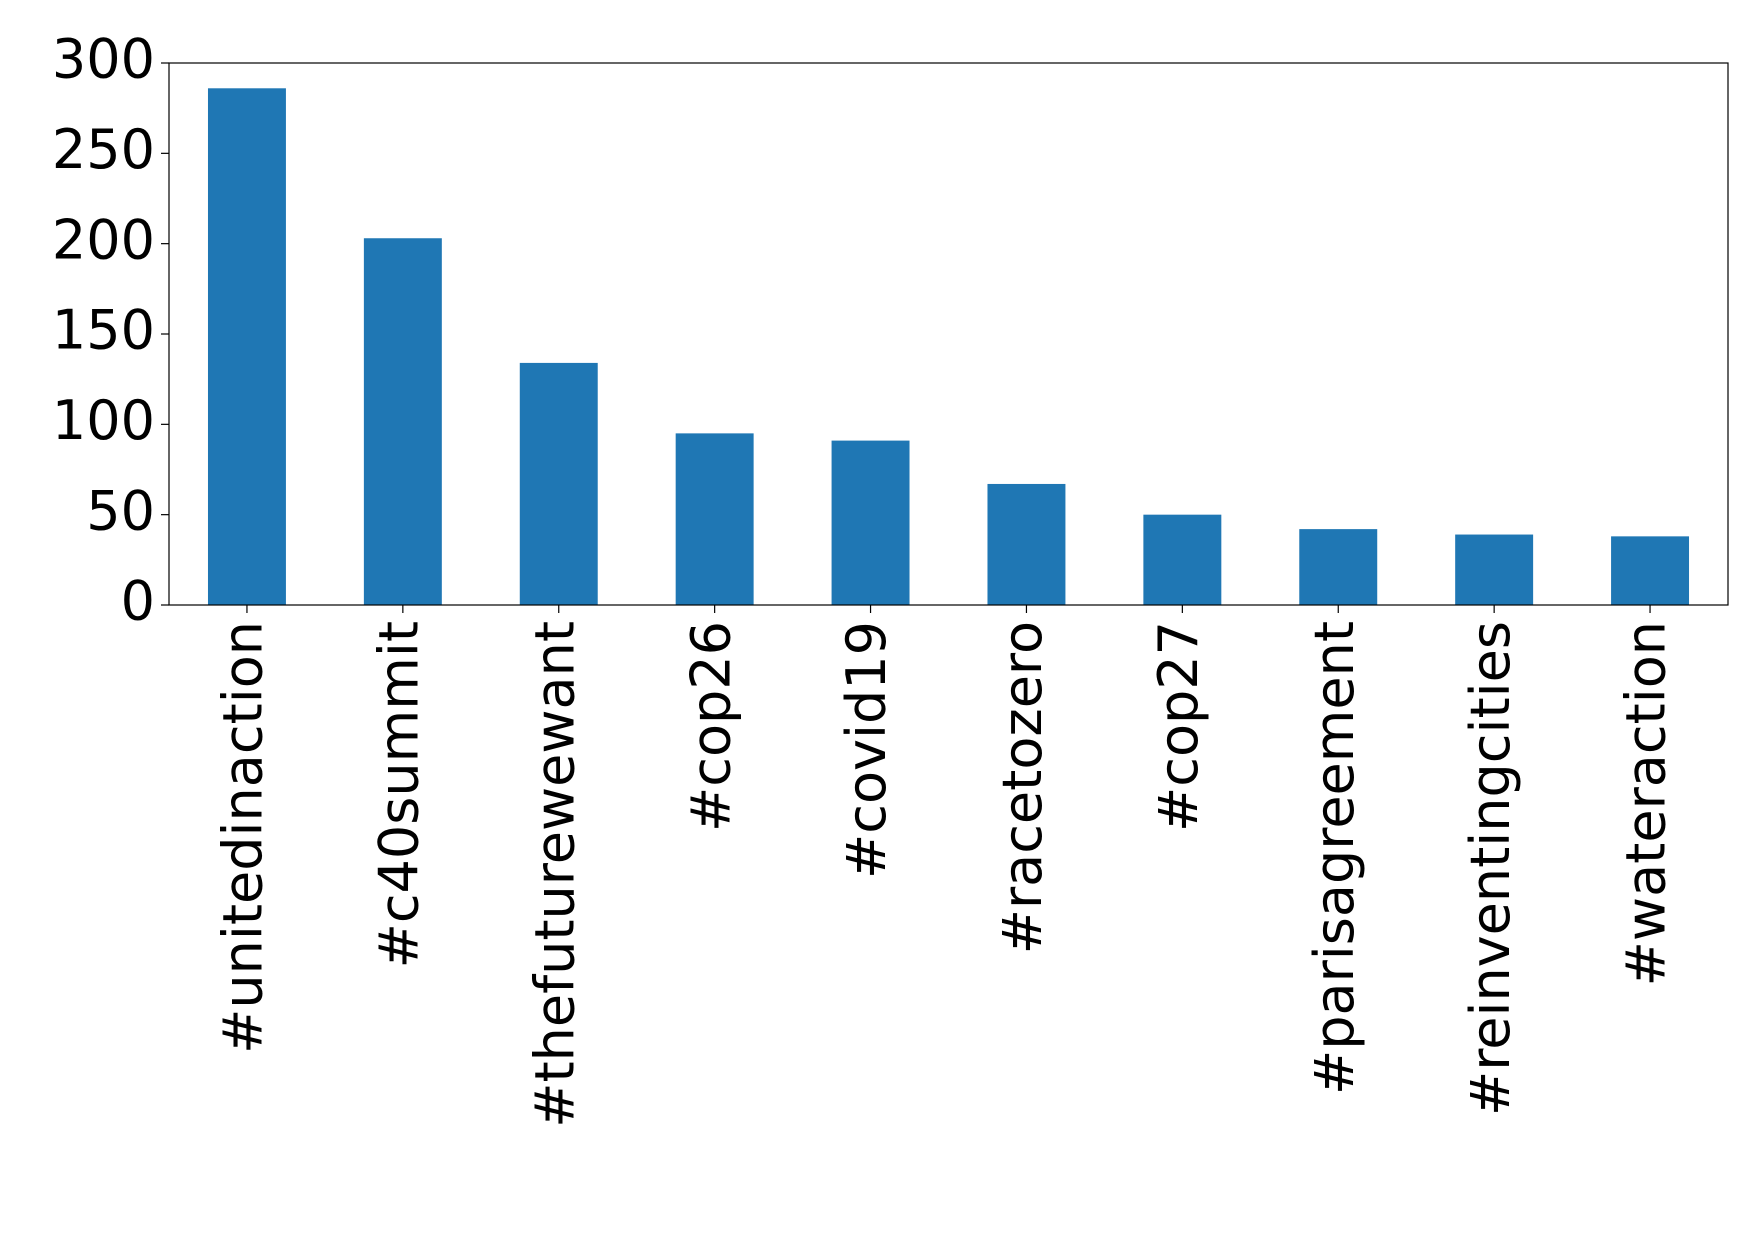 This screenshot has height=1237, width=1759. I want to click on y-tick-label: 150, so click(103, 330).